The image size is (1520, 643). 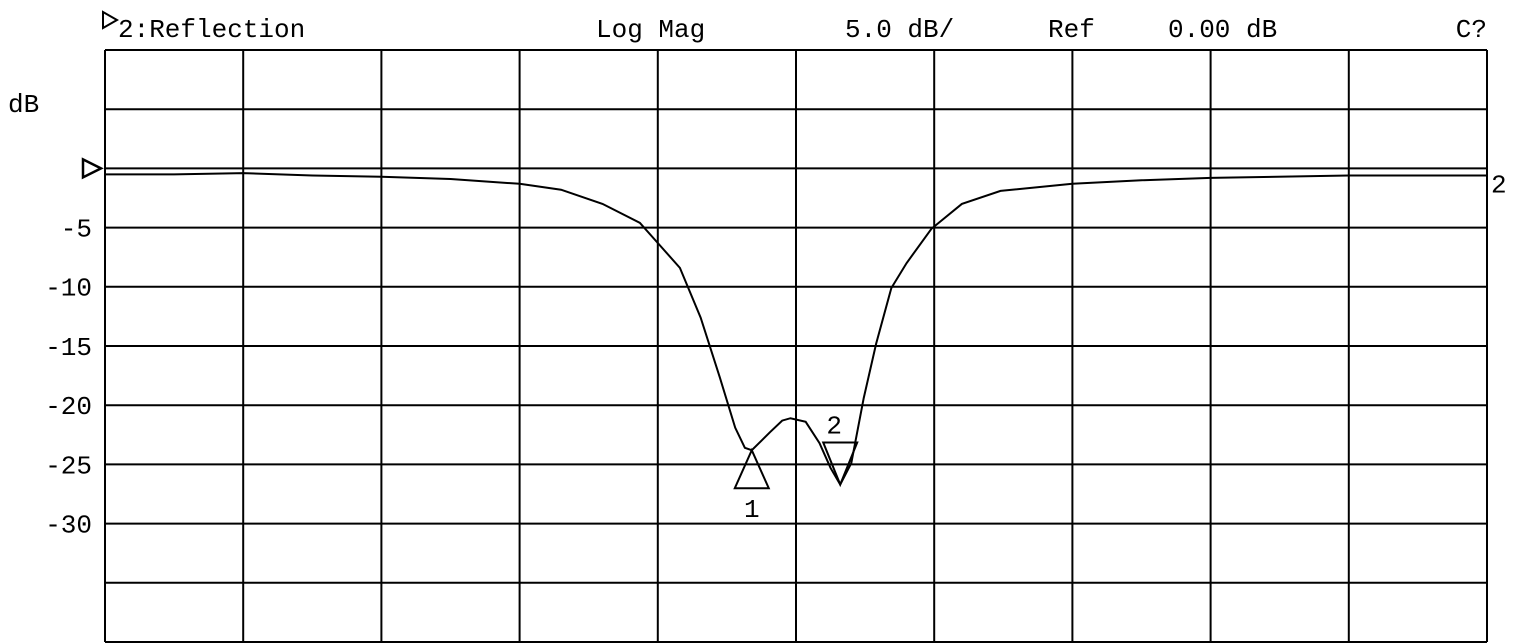 What do you see at coordinates (1499, 185) in the screenshot?
I see `trace-label: 2` at bounding box center [1499, 185].